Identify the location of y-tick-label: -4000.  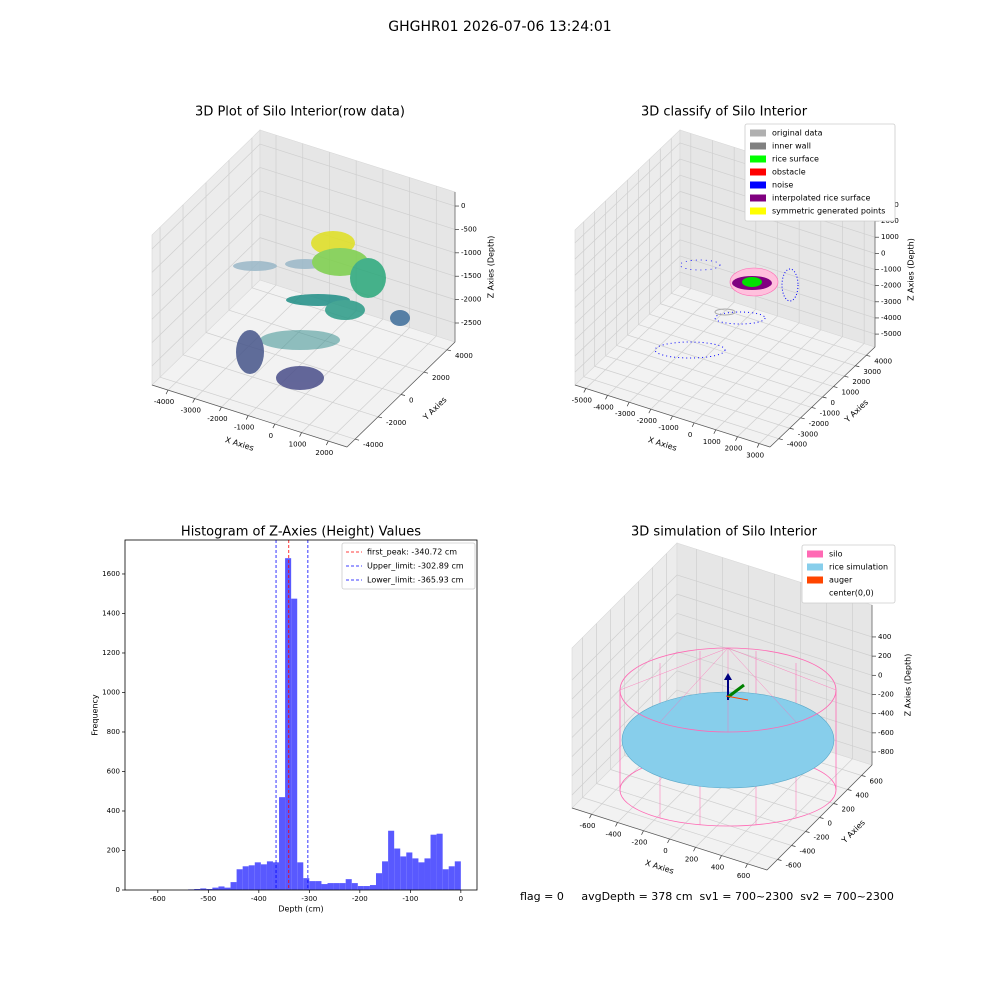
(373, 445).